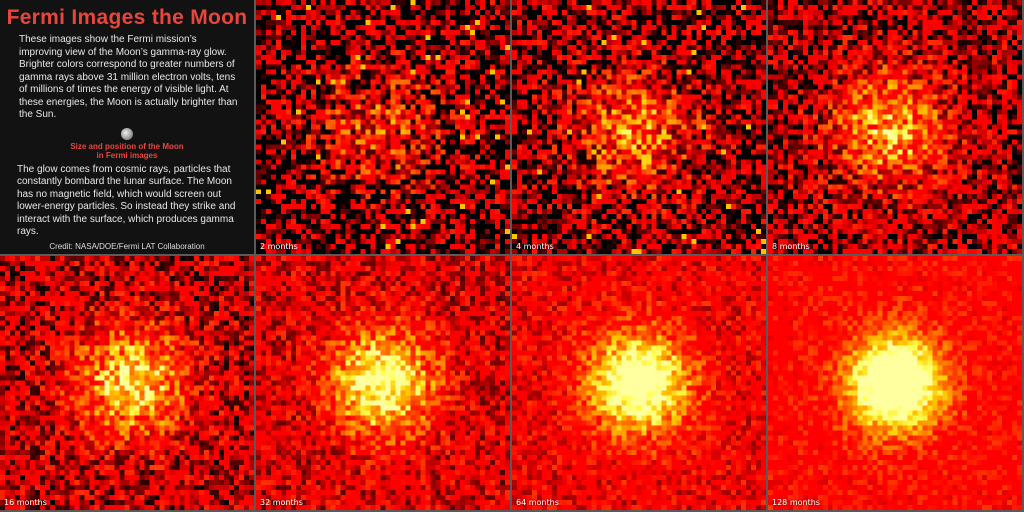  What do you see at coordinates (796, 502) in the screenshot?
I see `panel-label: 128 months` at bounding box center [796, 502].